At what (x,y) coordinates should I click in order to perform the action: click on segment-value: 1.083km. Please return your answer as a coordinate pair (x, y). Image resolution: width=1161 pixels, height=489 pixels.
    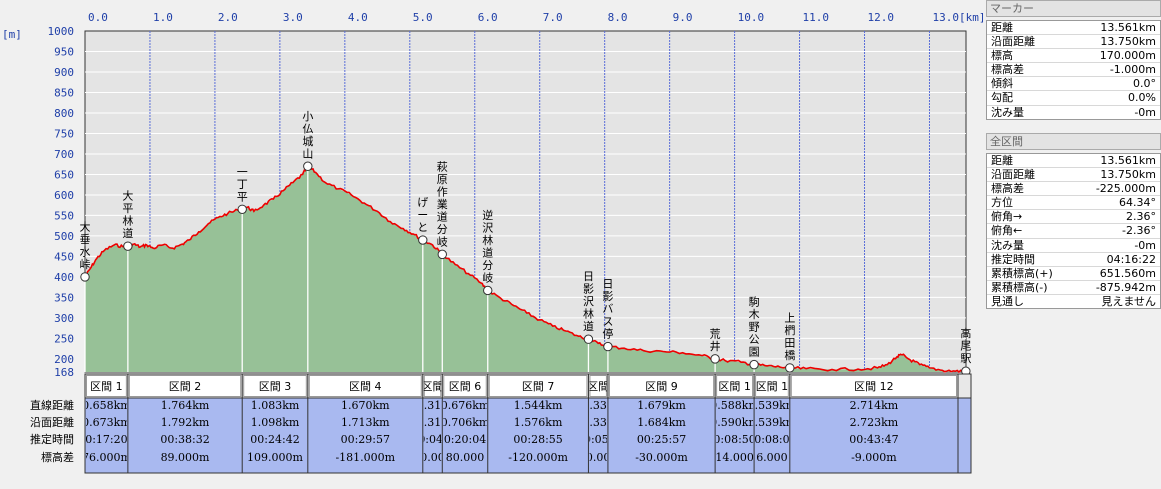
    Looking at the image, I should click on (275, 405).